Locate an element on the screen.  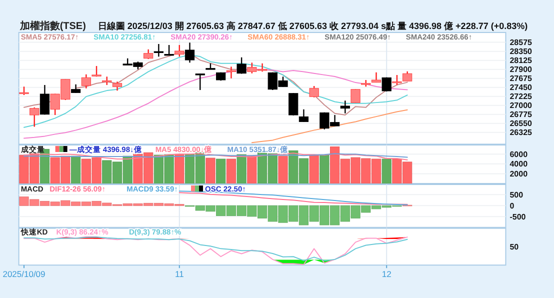
y-tick-label: 0 is located at coordinates (512, 205).